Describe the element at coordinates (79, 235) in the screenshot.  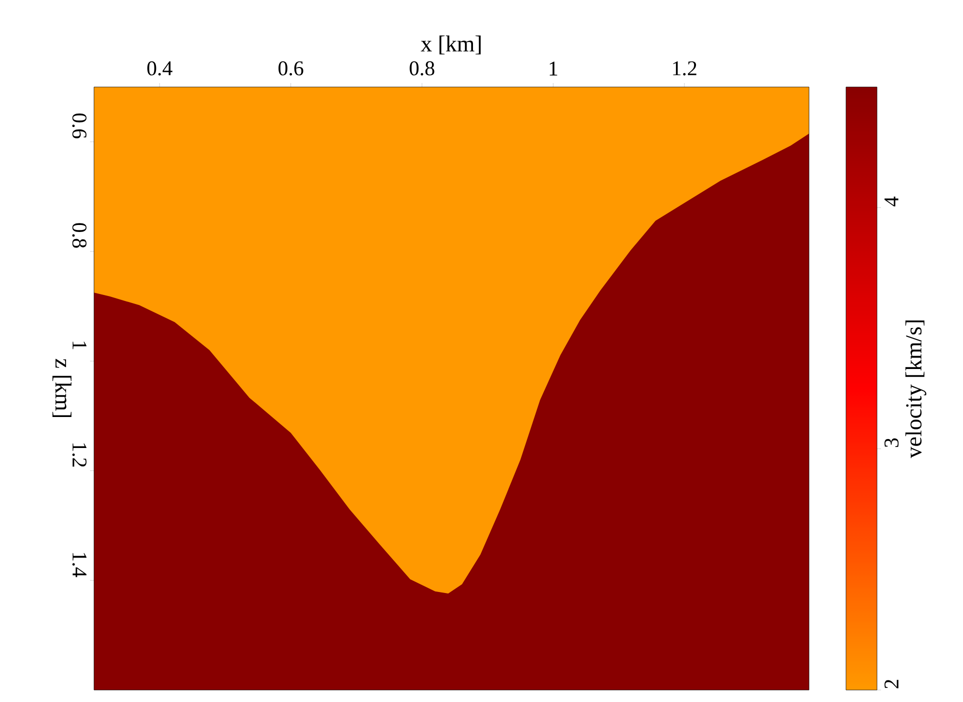
I see `y-tick-label: 0.8` at that location.